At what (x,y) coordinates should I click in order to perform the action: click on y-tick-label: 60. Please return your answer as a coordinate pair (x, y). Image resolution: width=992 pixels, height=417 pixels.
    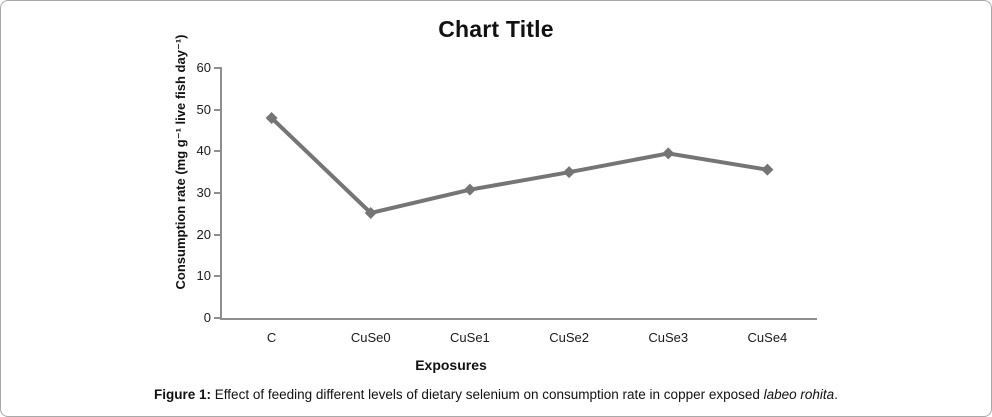
    Looking at the image, I should click on (203, 67).